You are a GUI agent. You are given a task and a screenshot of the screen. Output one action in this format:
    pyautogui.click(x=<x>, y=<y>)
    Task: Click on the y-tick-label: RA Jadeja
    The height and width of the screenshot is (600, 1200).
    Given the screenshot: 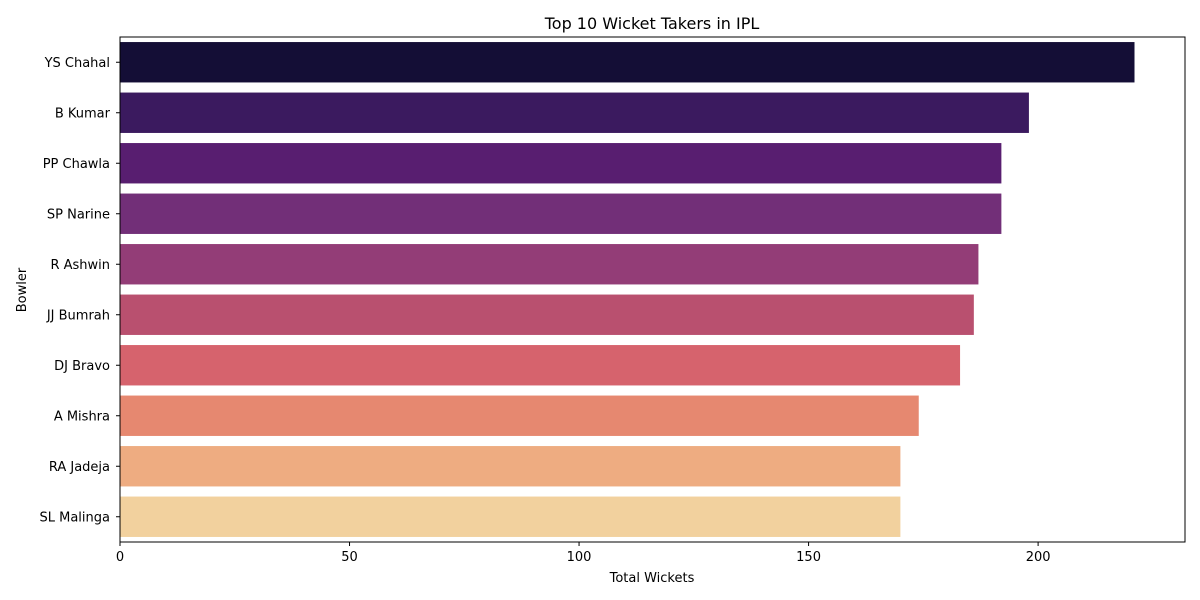 What is the action you would take?
    pyautogui.click(x=79, y=467)
    